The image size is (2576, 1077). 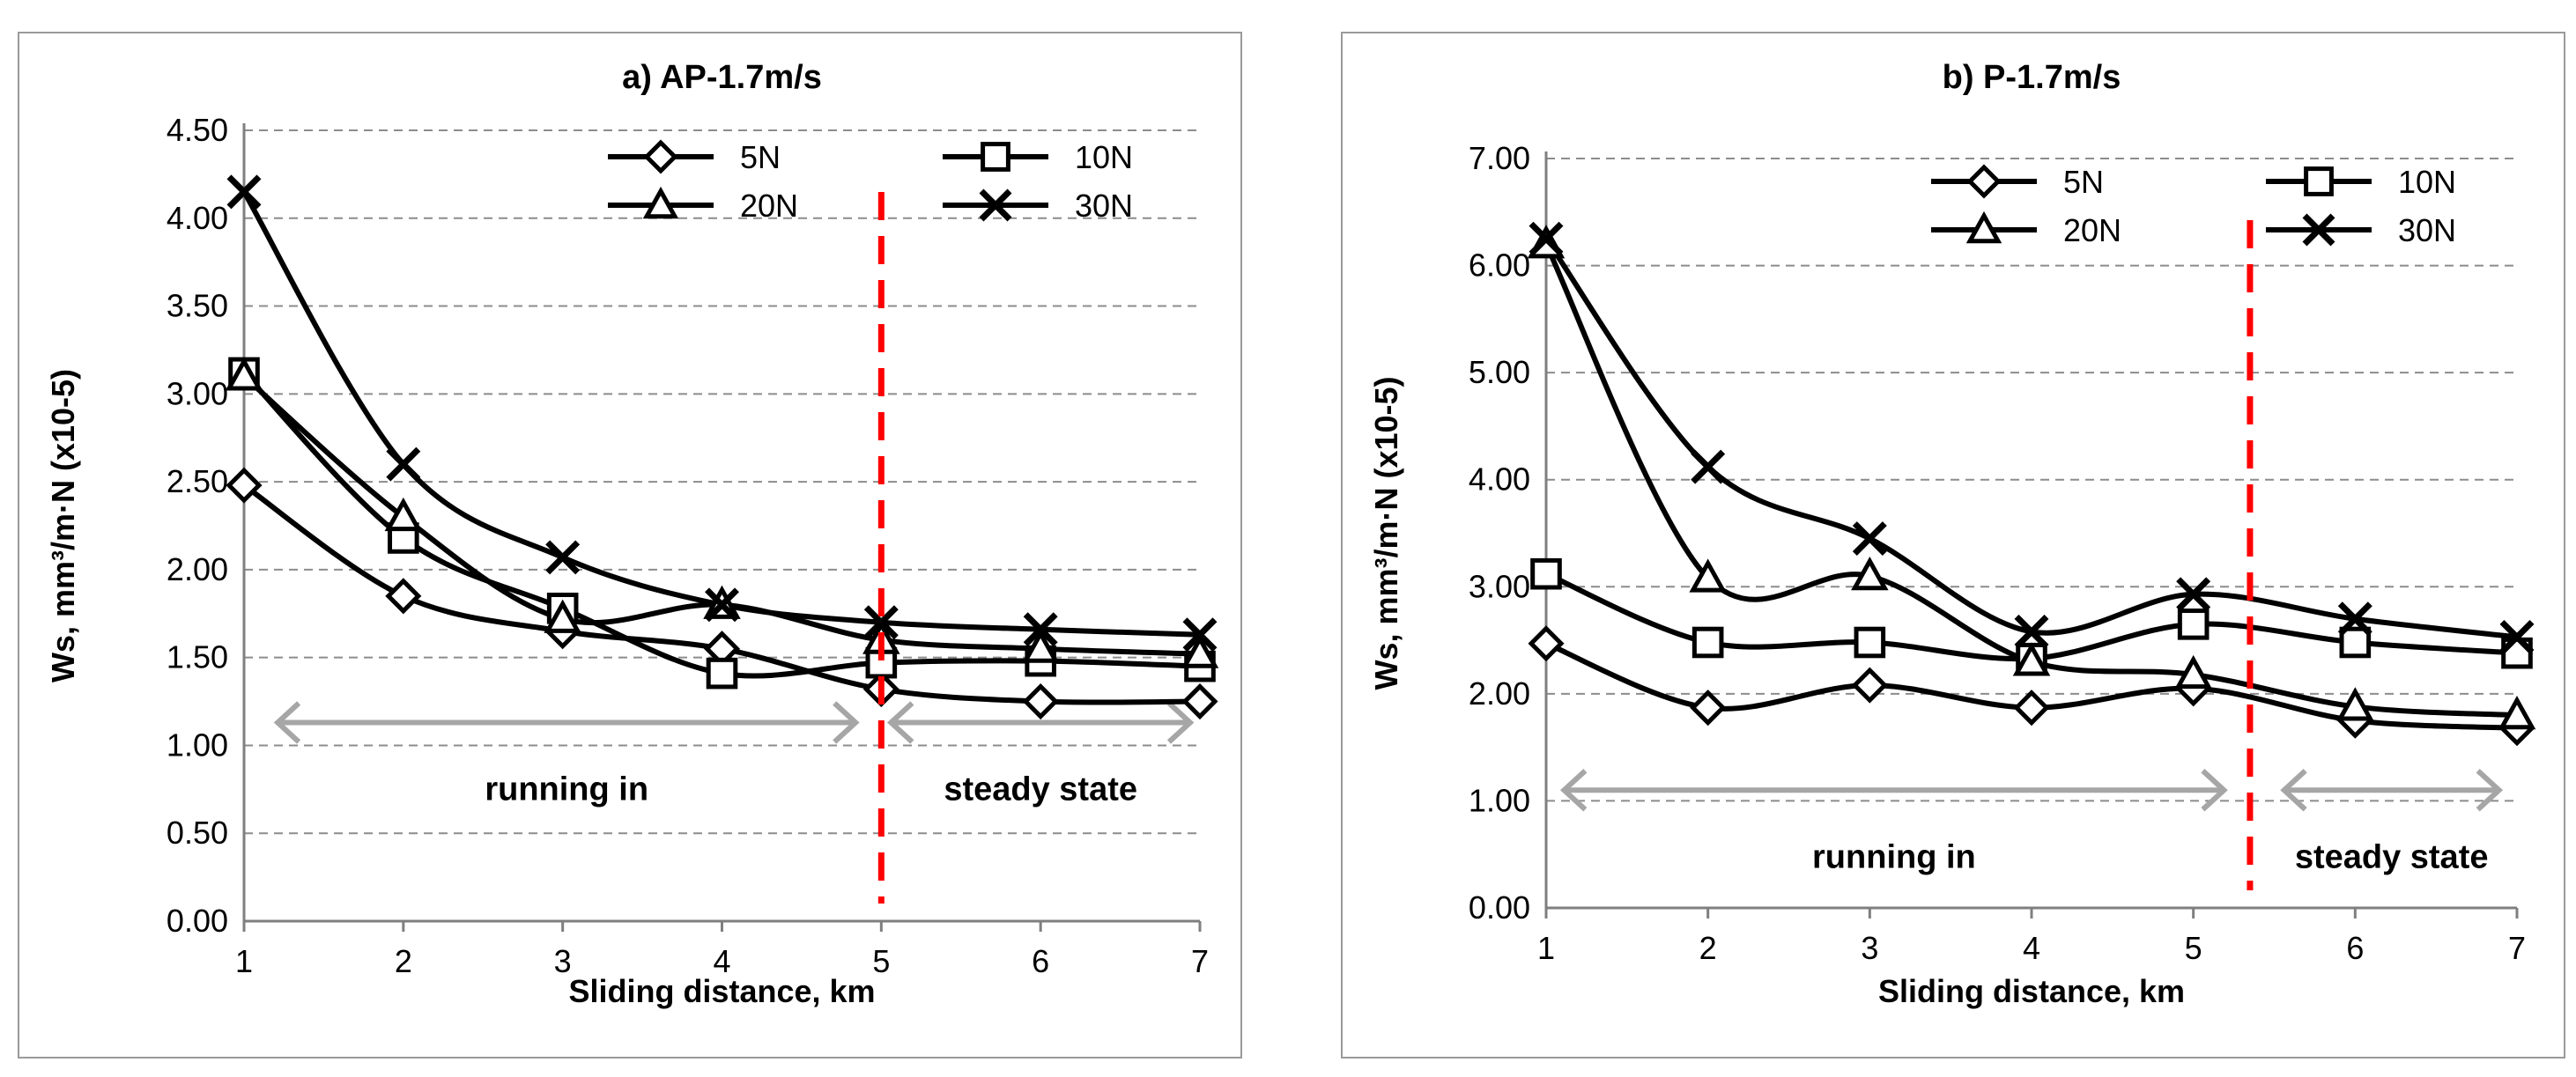 What do you see at coordinates (197, 657) in the screenshot?
I see `chart-a-ytick-label: 1.50` at bounding box center [197, 657].